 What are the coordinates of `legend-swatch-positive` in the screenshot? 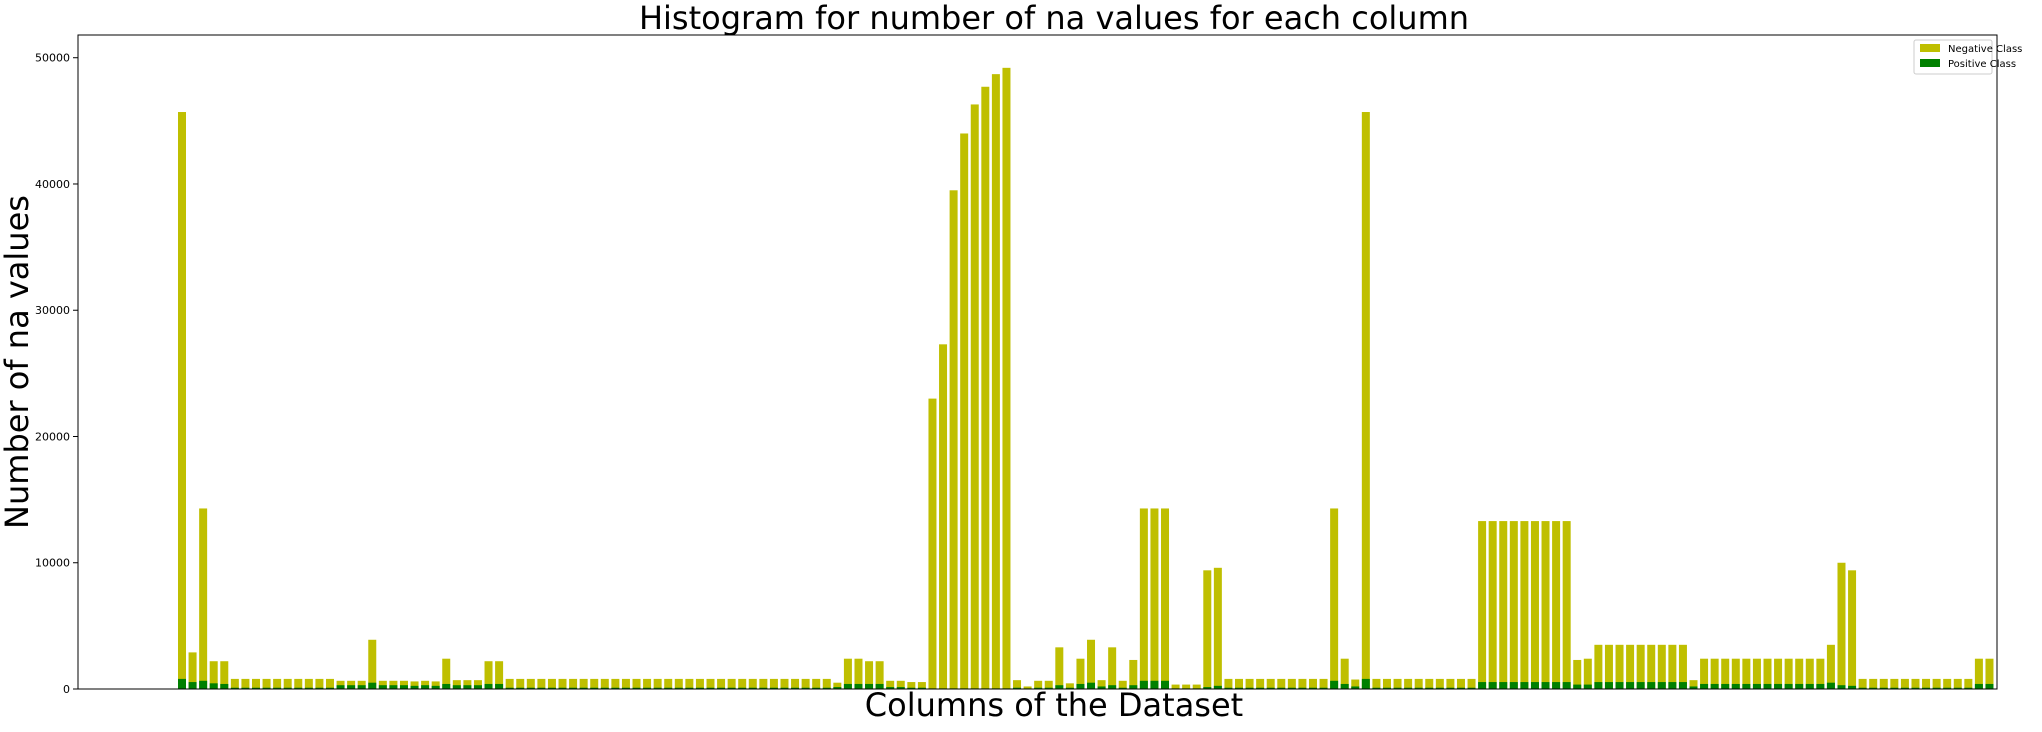 It's located at (1930, 63).